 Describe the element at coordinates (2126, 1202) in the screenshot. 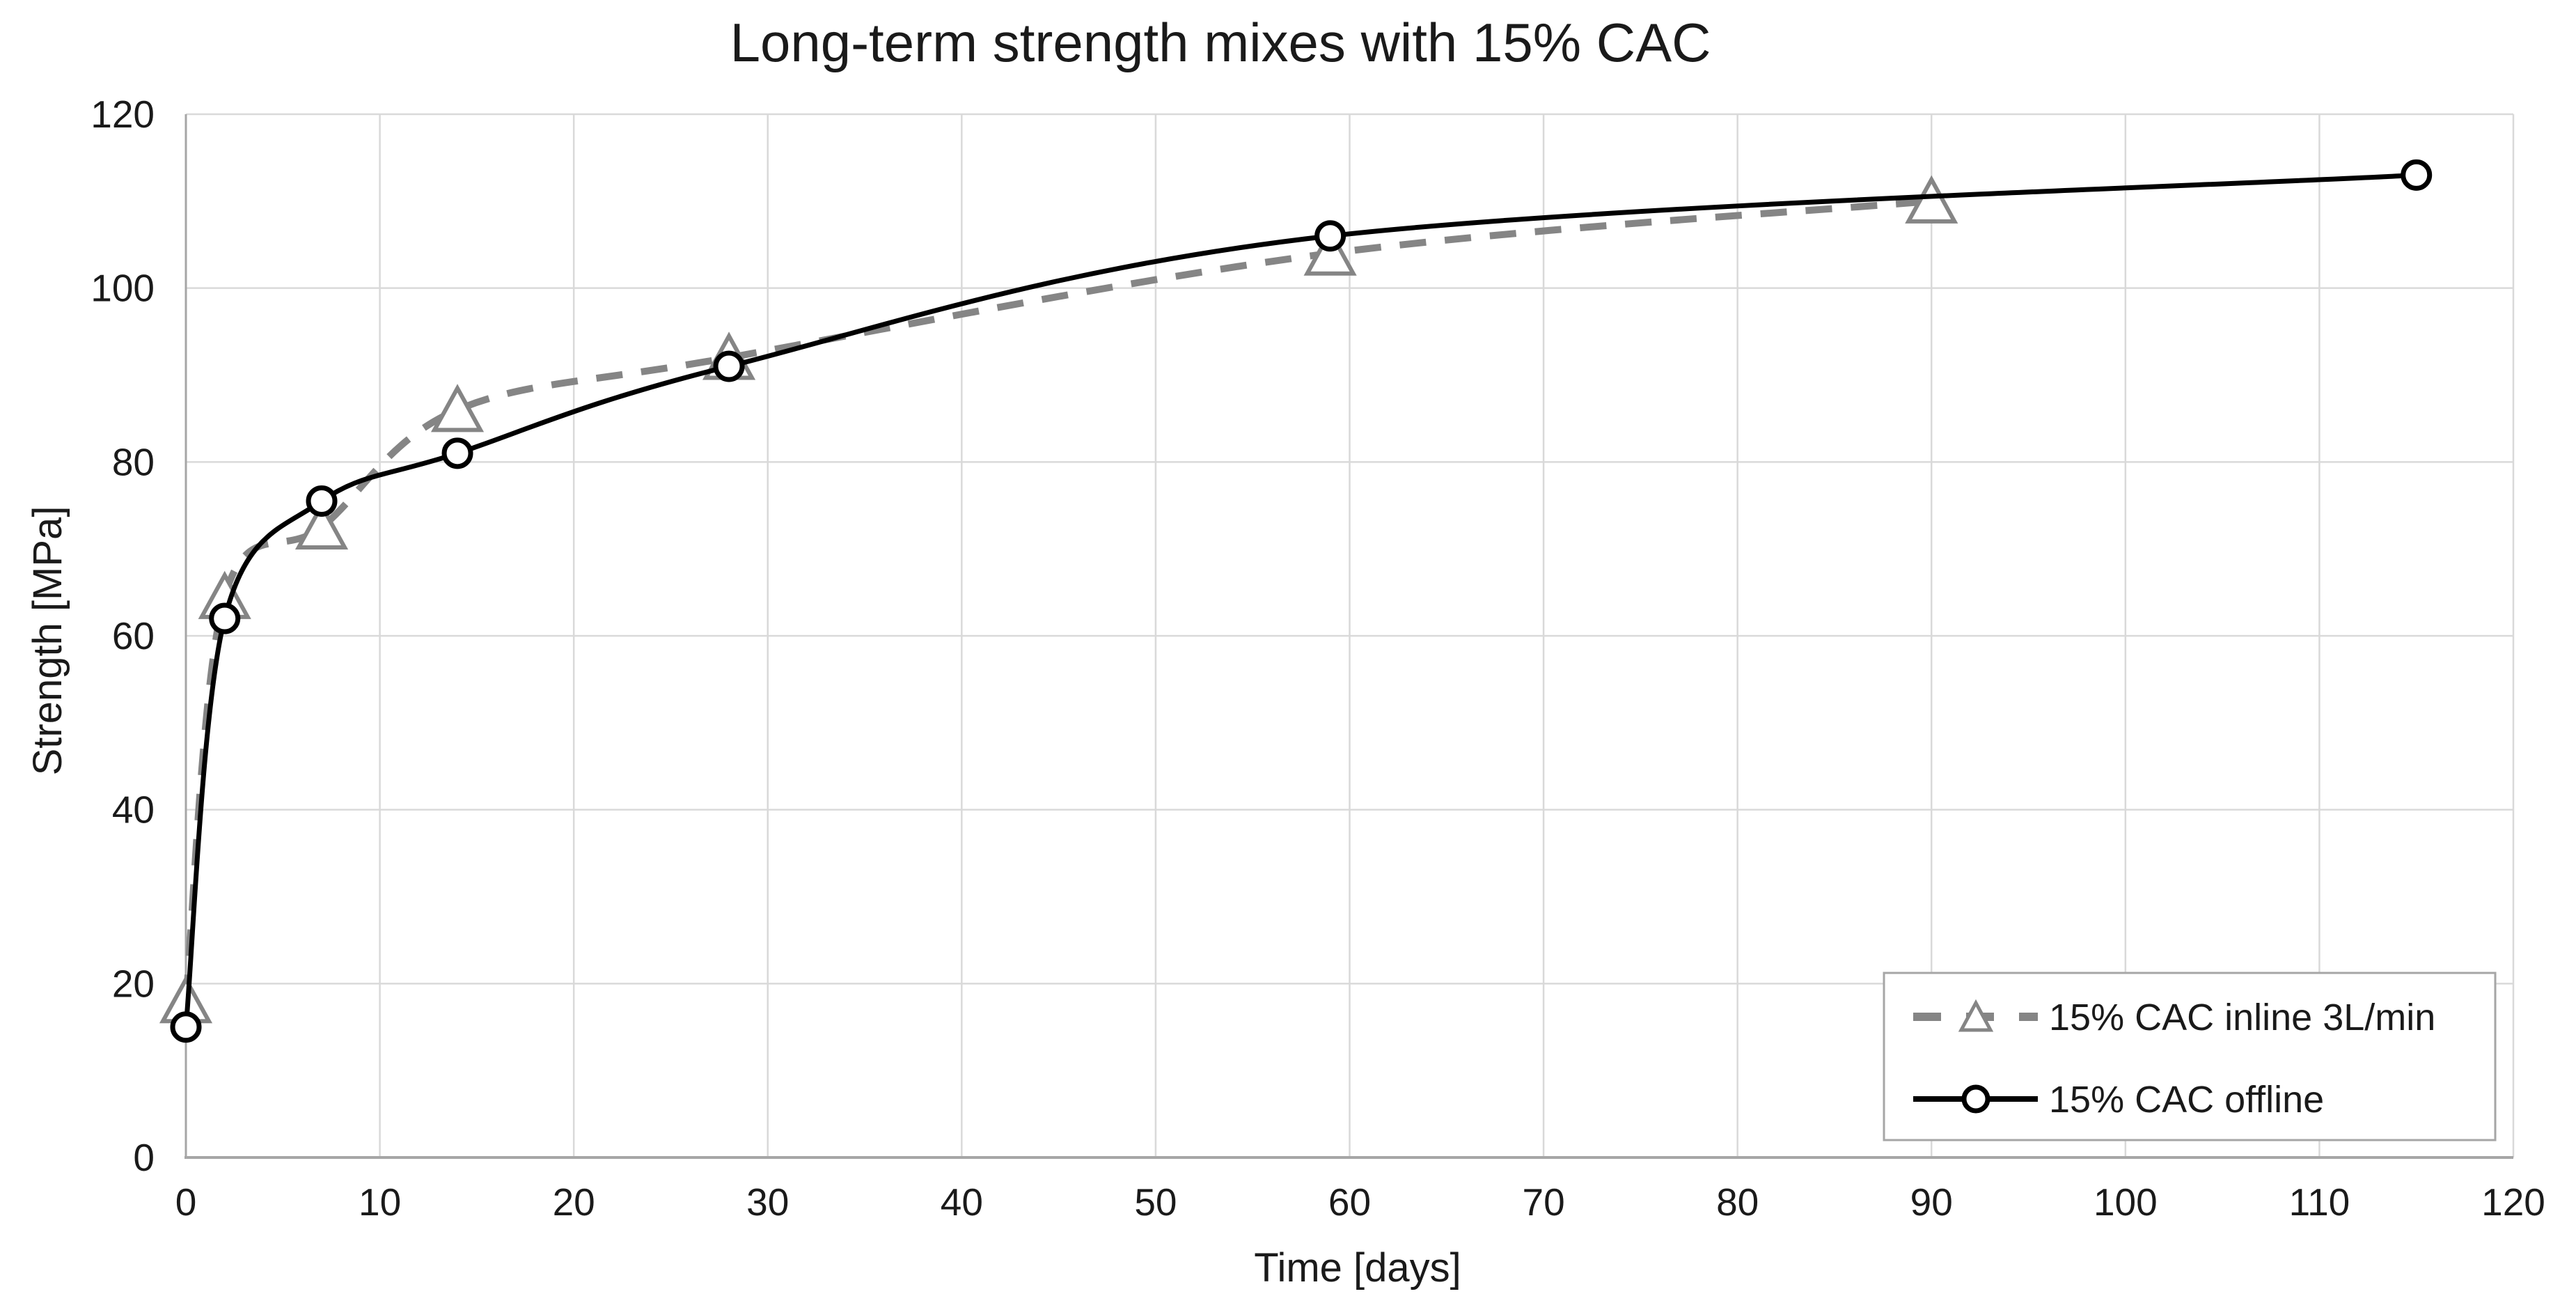

I see `x-tick-label: 100` at that location.